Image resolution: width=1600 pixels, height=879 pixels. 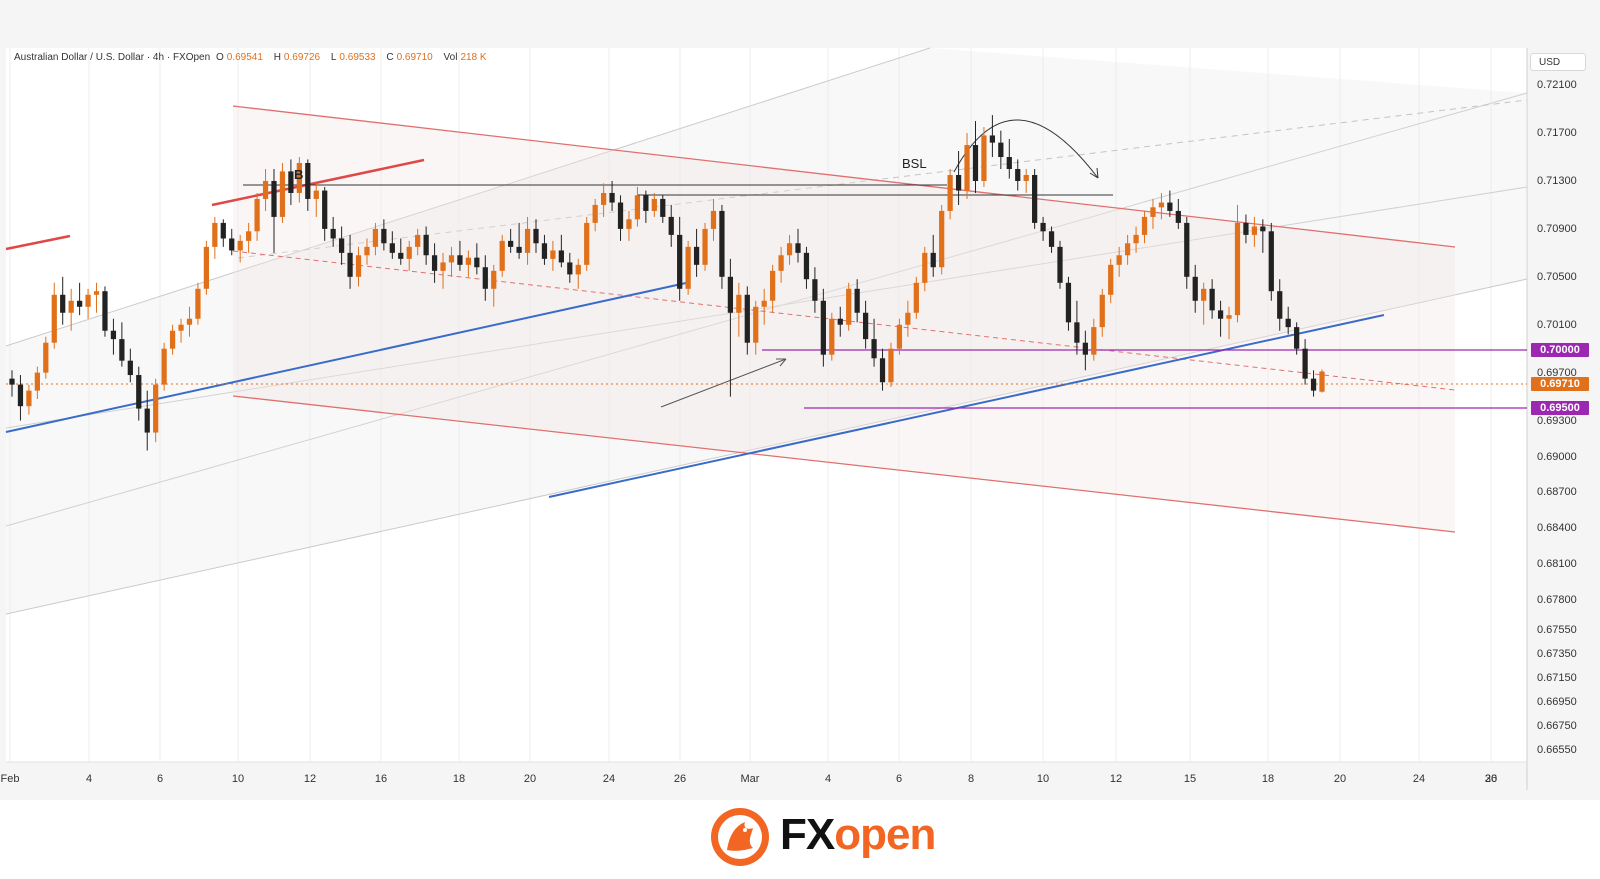 I want to click on support-line-blue, so click(x=966, y=406).